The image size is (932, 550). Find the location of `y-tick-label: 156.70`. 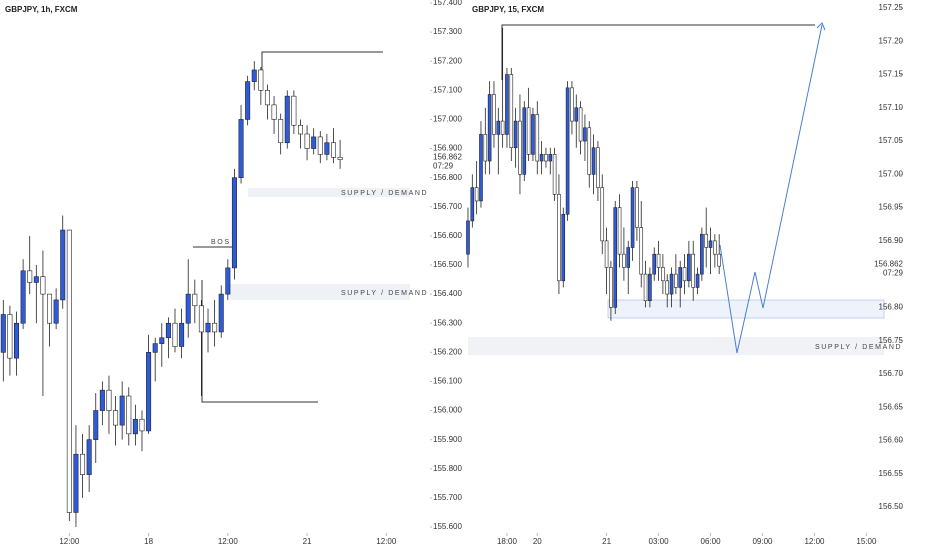

y-tick-label: 156.70 is located at coordinates (891, 373).